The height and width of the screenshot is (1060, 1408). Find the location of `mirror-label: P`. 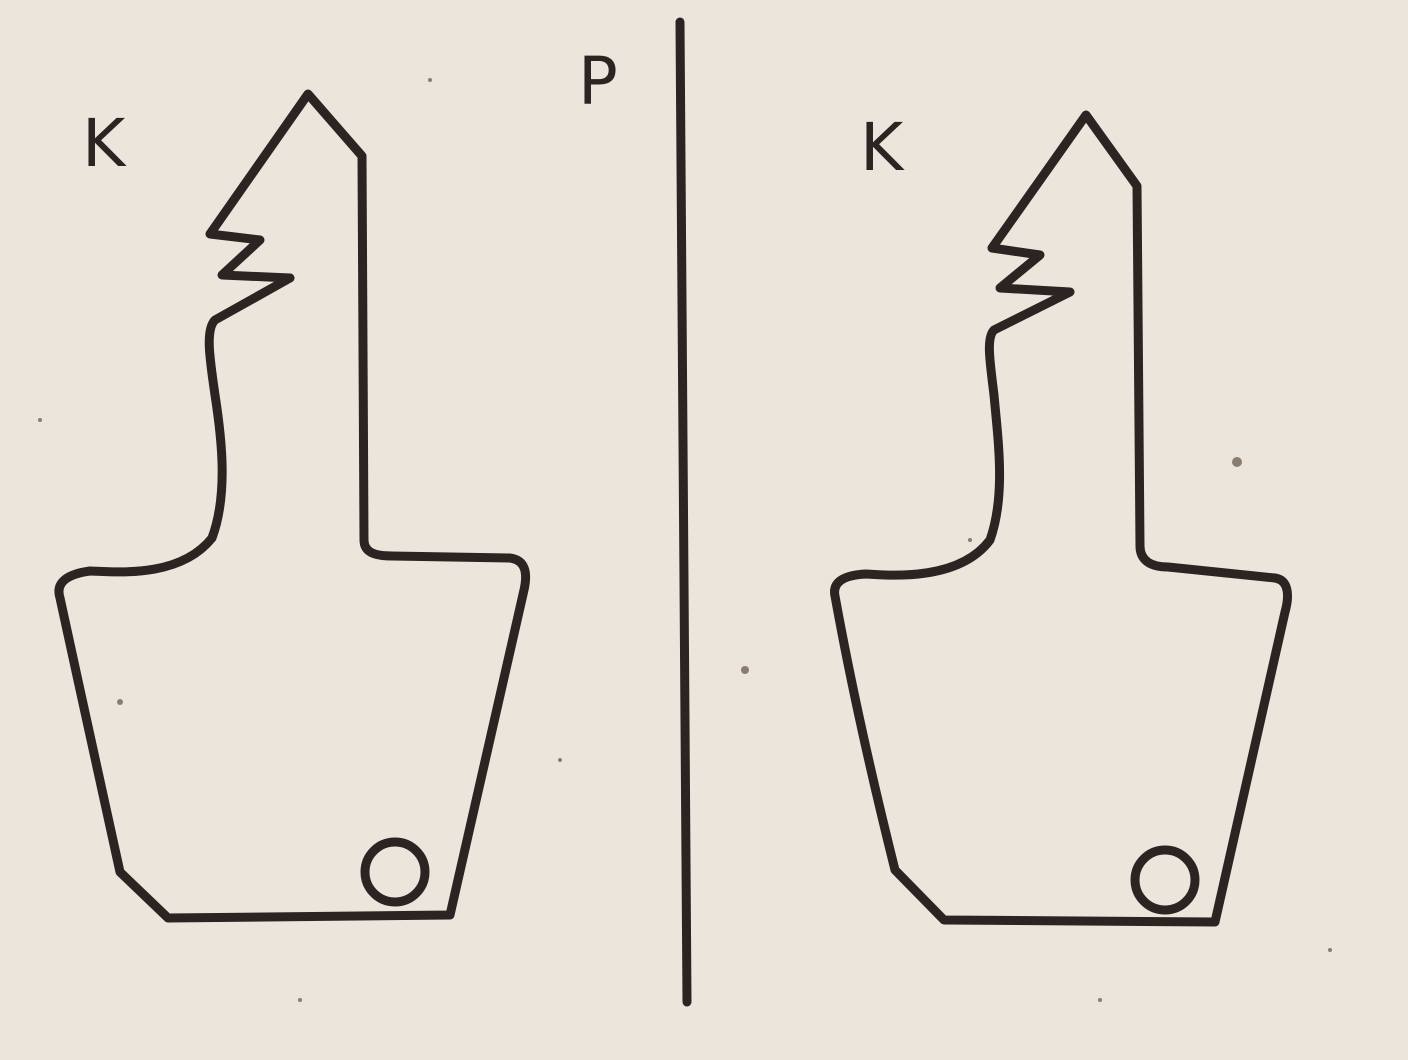

mirror-label: P is located at coordinates (598, 81).